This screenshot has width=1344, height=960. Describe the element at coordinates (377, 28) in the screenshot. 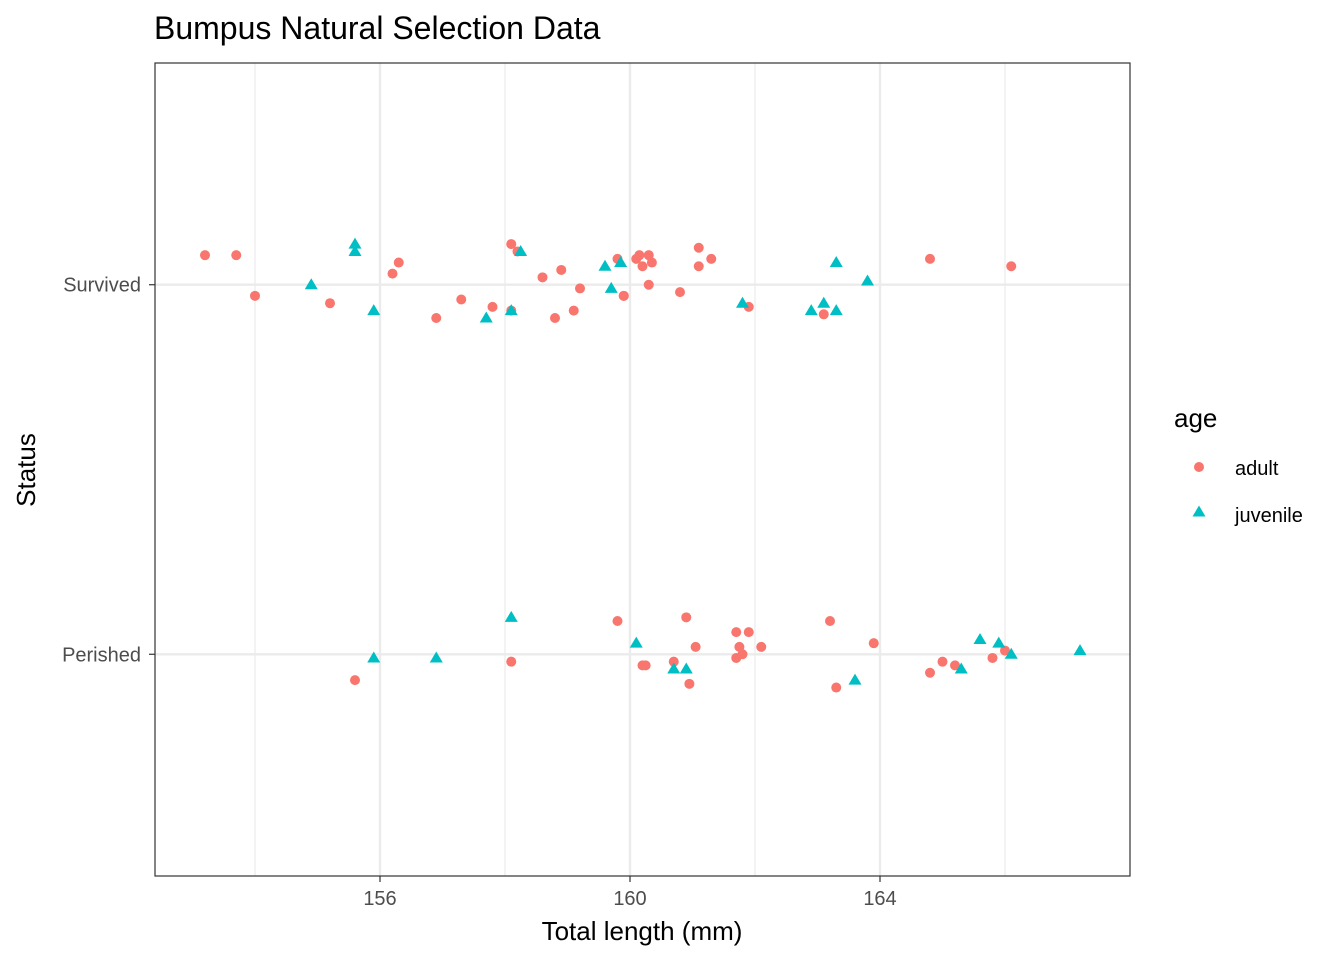

I see `chart-title: Bumpus Natural Selection Data` at that location.